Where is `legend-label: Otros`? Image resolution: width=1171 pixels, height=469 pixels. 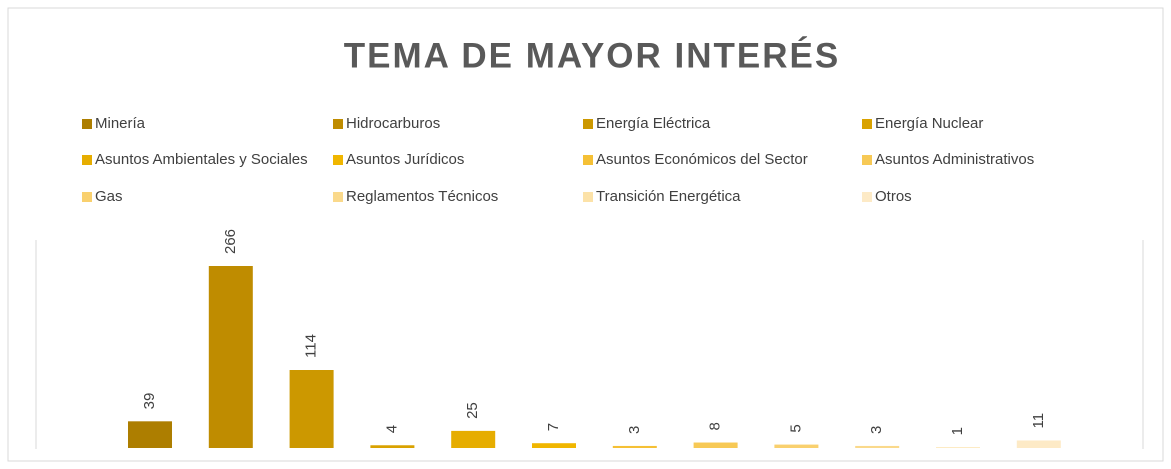
legend-label: Otros is located at coordinates (893, 196).